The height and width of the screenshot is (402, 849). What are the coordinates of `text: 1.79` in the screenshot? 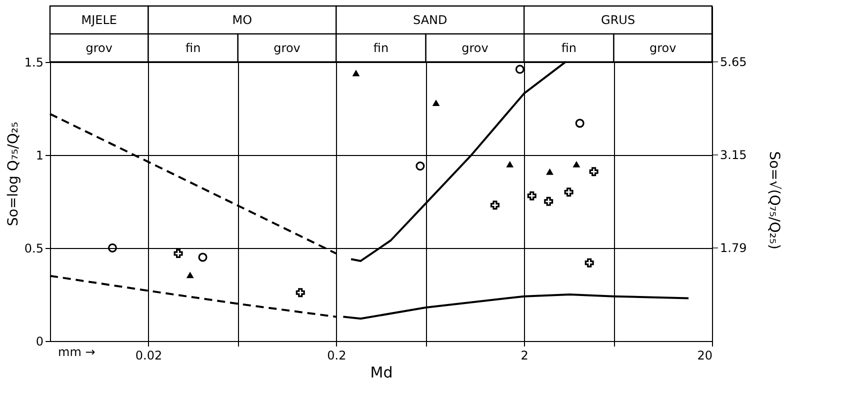 It's located at (733, 247).